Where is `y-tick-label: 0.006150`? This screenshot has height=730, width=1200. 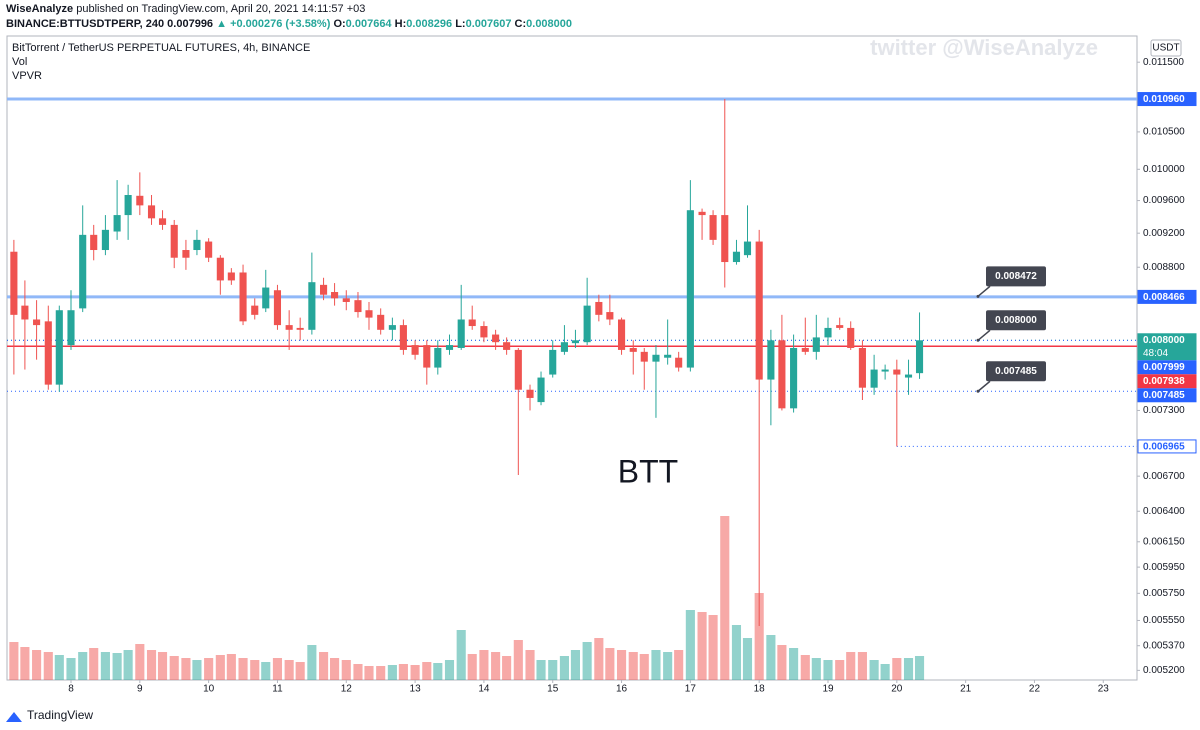 y-tick-label: 0.006150 is located at coordinates (1164, 541).